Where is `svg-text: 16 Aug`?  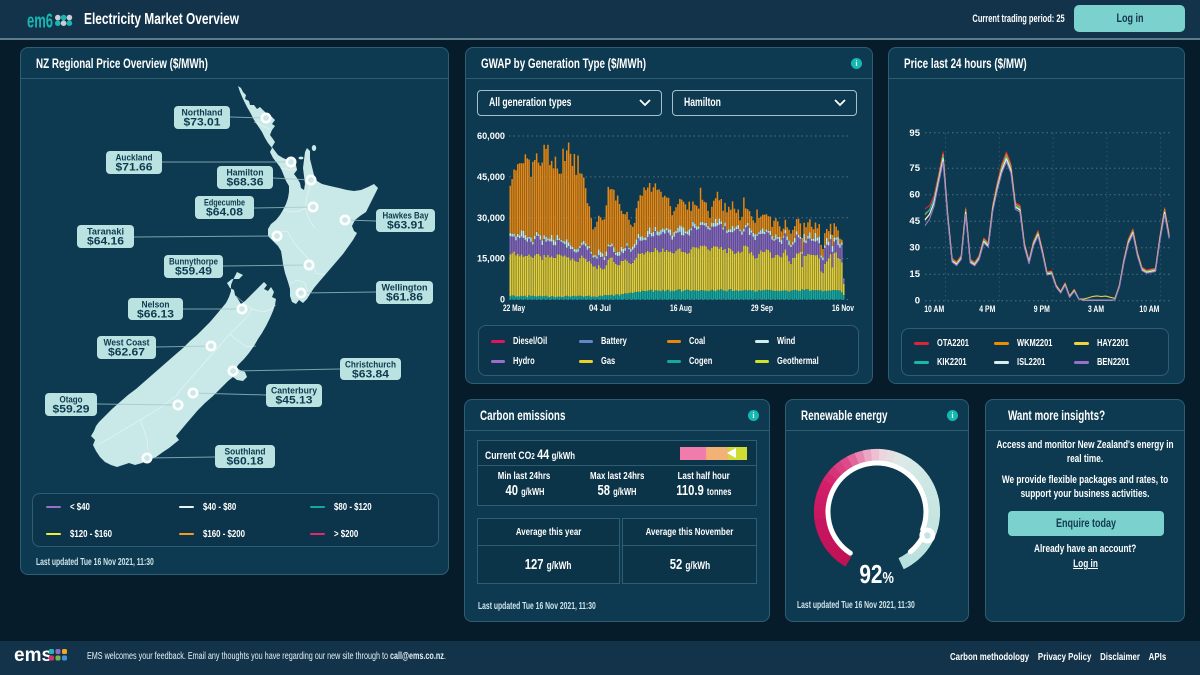
svg-text: 16 Aug is located at coordinates (681, 308).